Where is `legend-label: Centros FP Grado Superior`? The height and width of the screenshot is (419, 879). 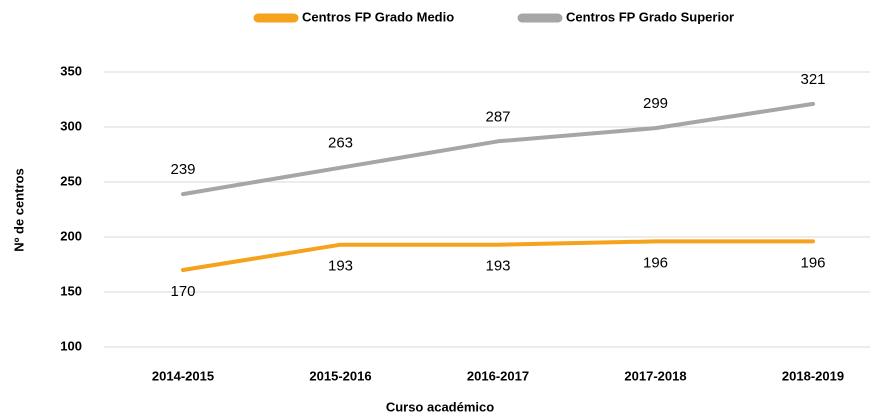 legend-label: Centros FP Grado Superior is located at coordinates (650, 16).